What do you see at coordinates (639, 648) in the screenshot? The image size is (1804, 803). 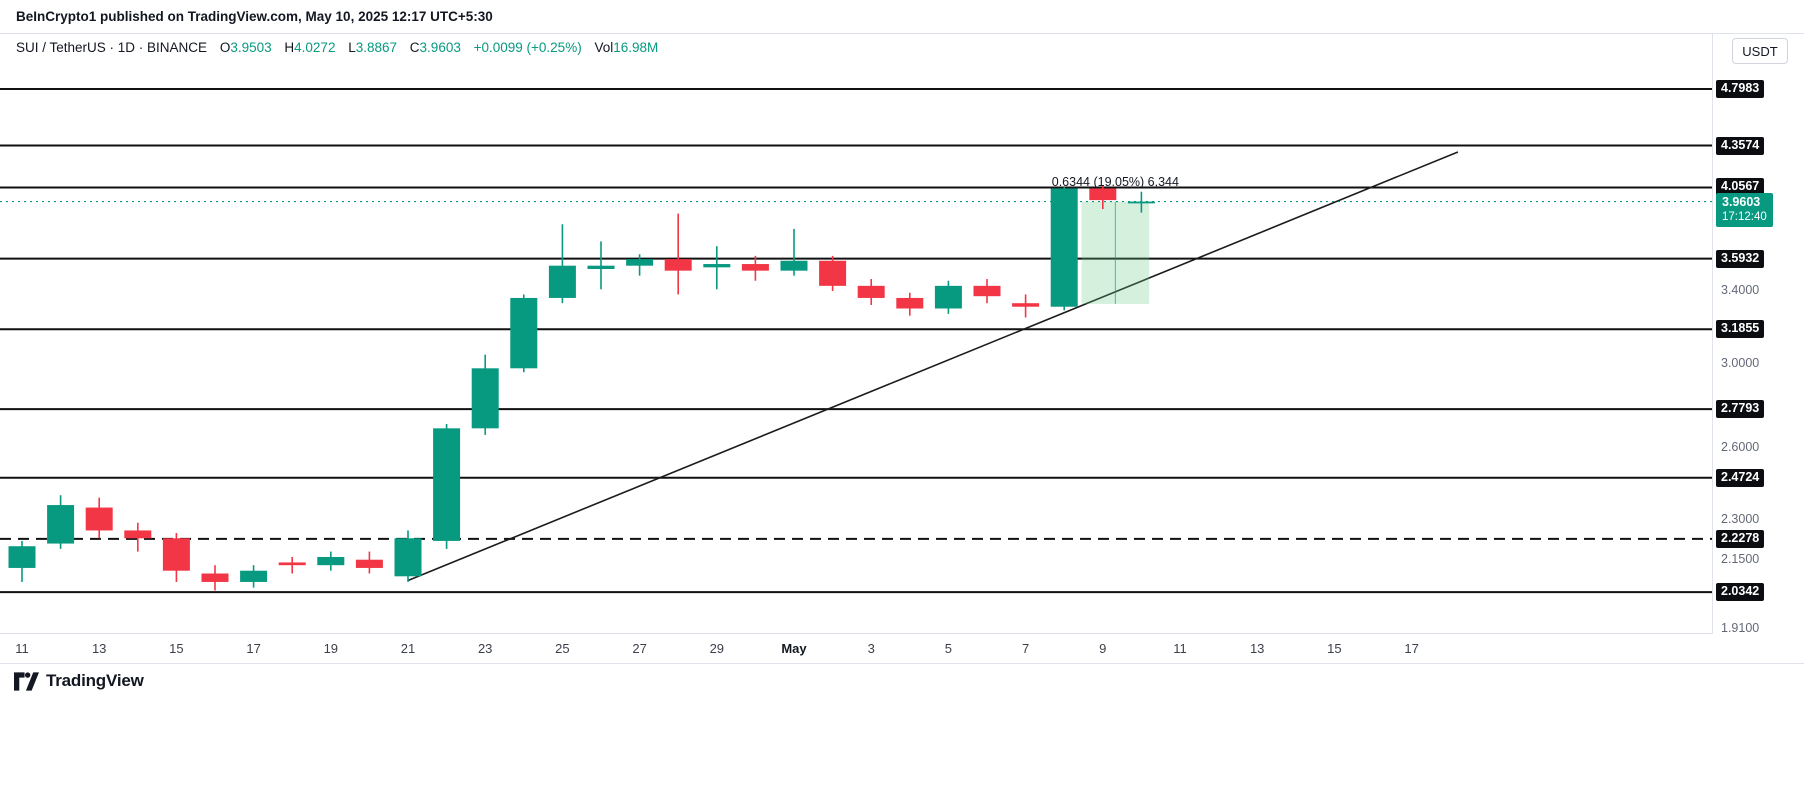 I see `time-label: 27` at bounding box center [639, 648].